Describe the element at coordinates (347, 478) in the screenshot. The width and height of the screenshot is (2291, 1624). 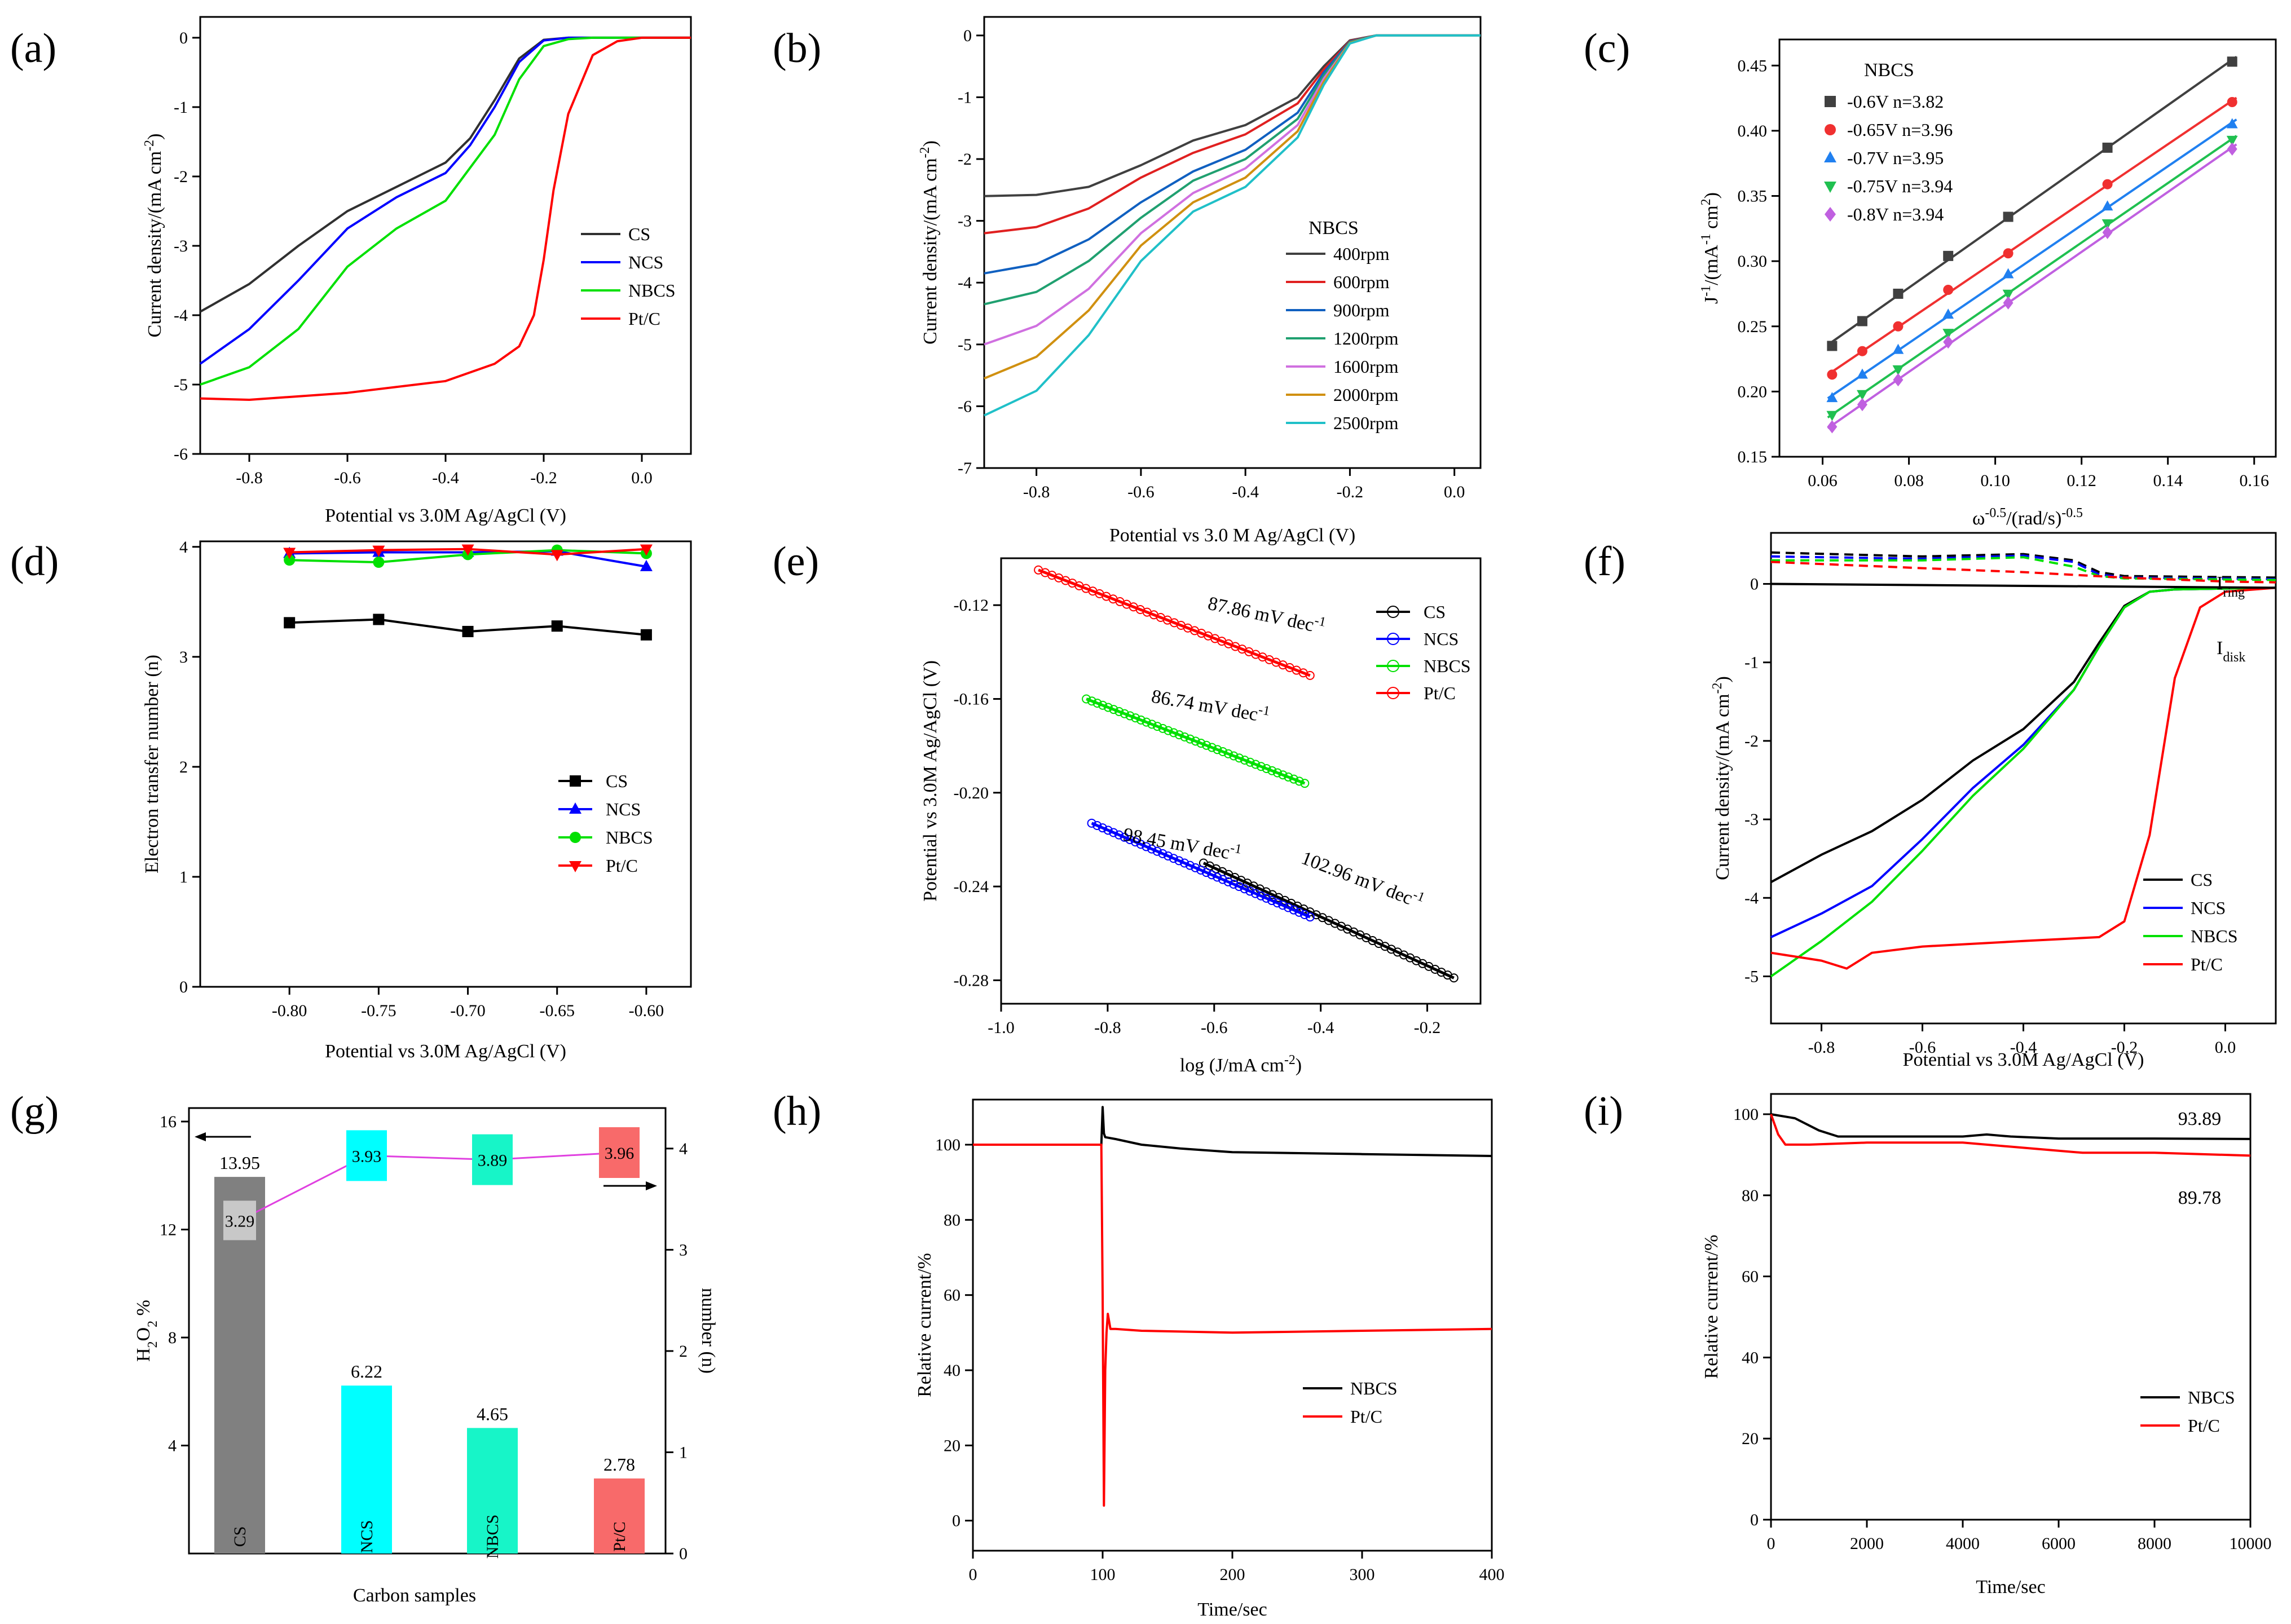
I see `x-tick-label: -0.6` at that location.